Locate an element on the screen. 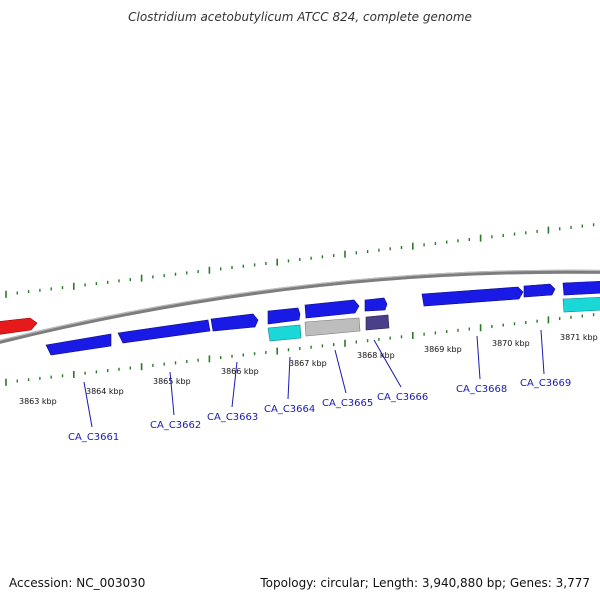  genome-backbone-highlight is located at coordinates (300, 305).